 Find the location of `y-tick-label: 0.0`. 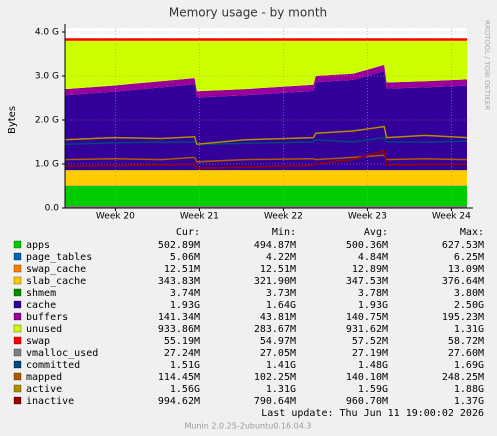

y-tick-label: 0.0 is located at coordinates (52, 209).